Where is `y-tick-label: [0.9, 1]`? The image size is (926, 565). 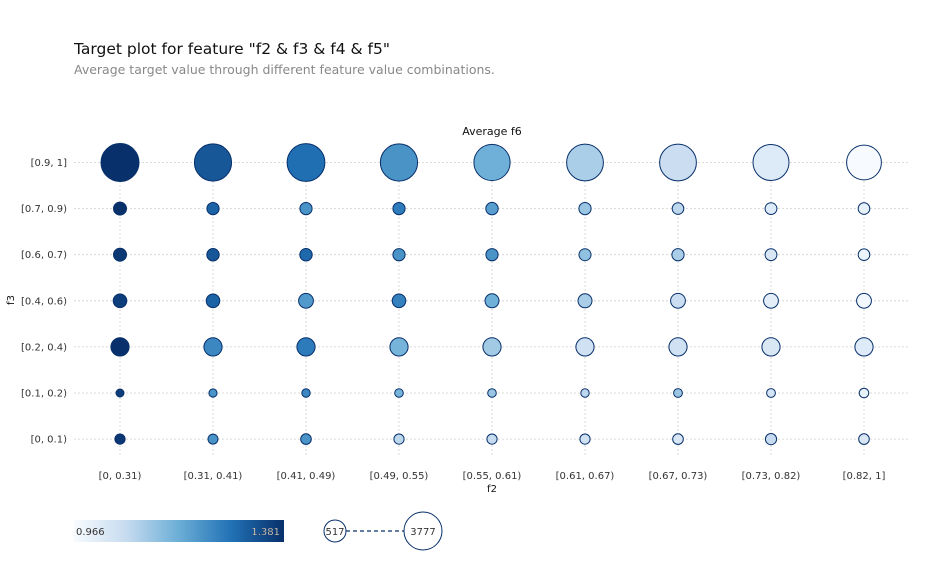
y-tick-label: [0.9, 1] is located at coordinates (49, 163).